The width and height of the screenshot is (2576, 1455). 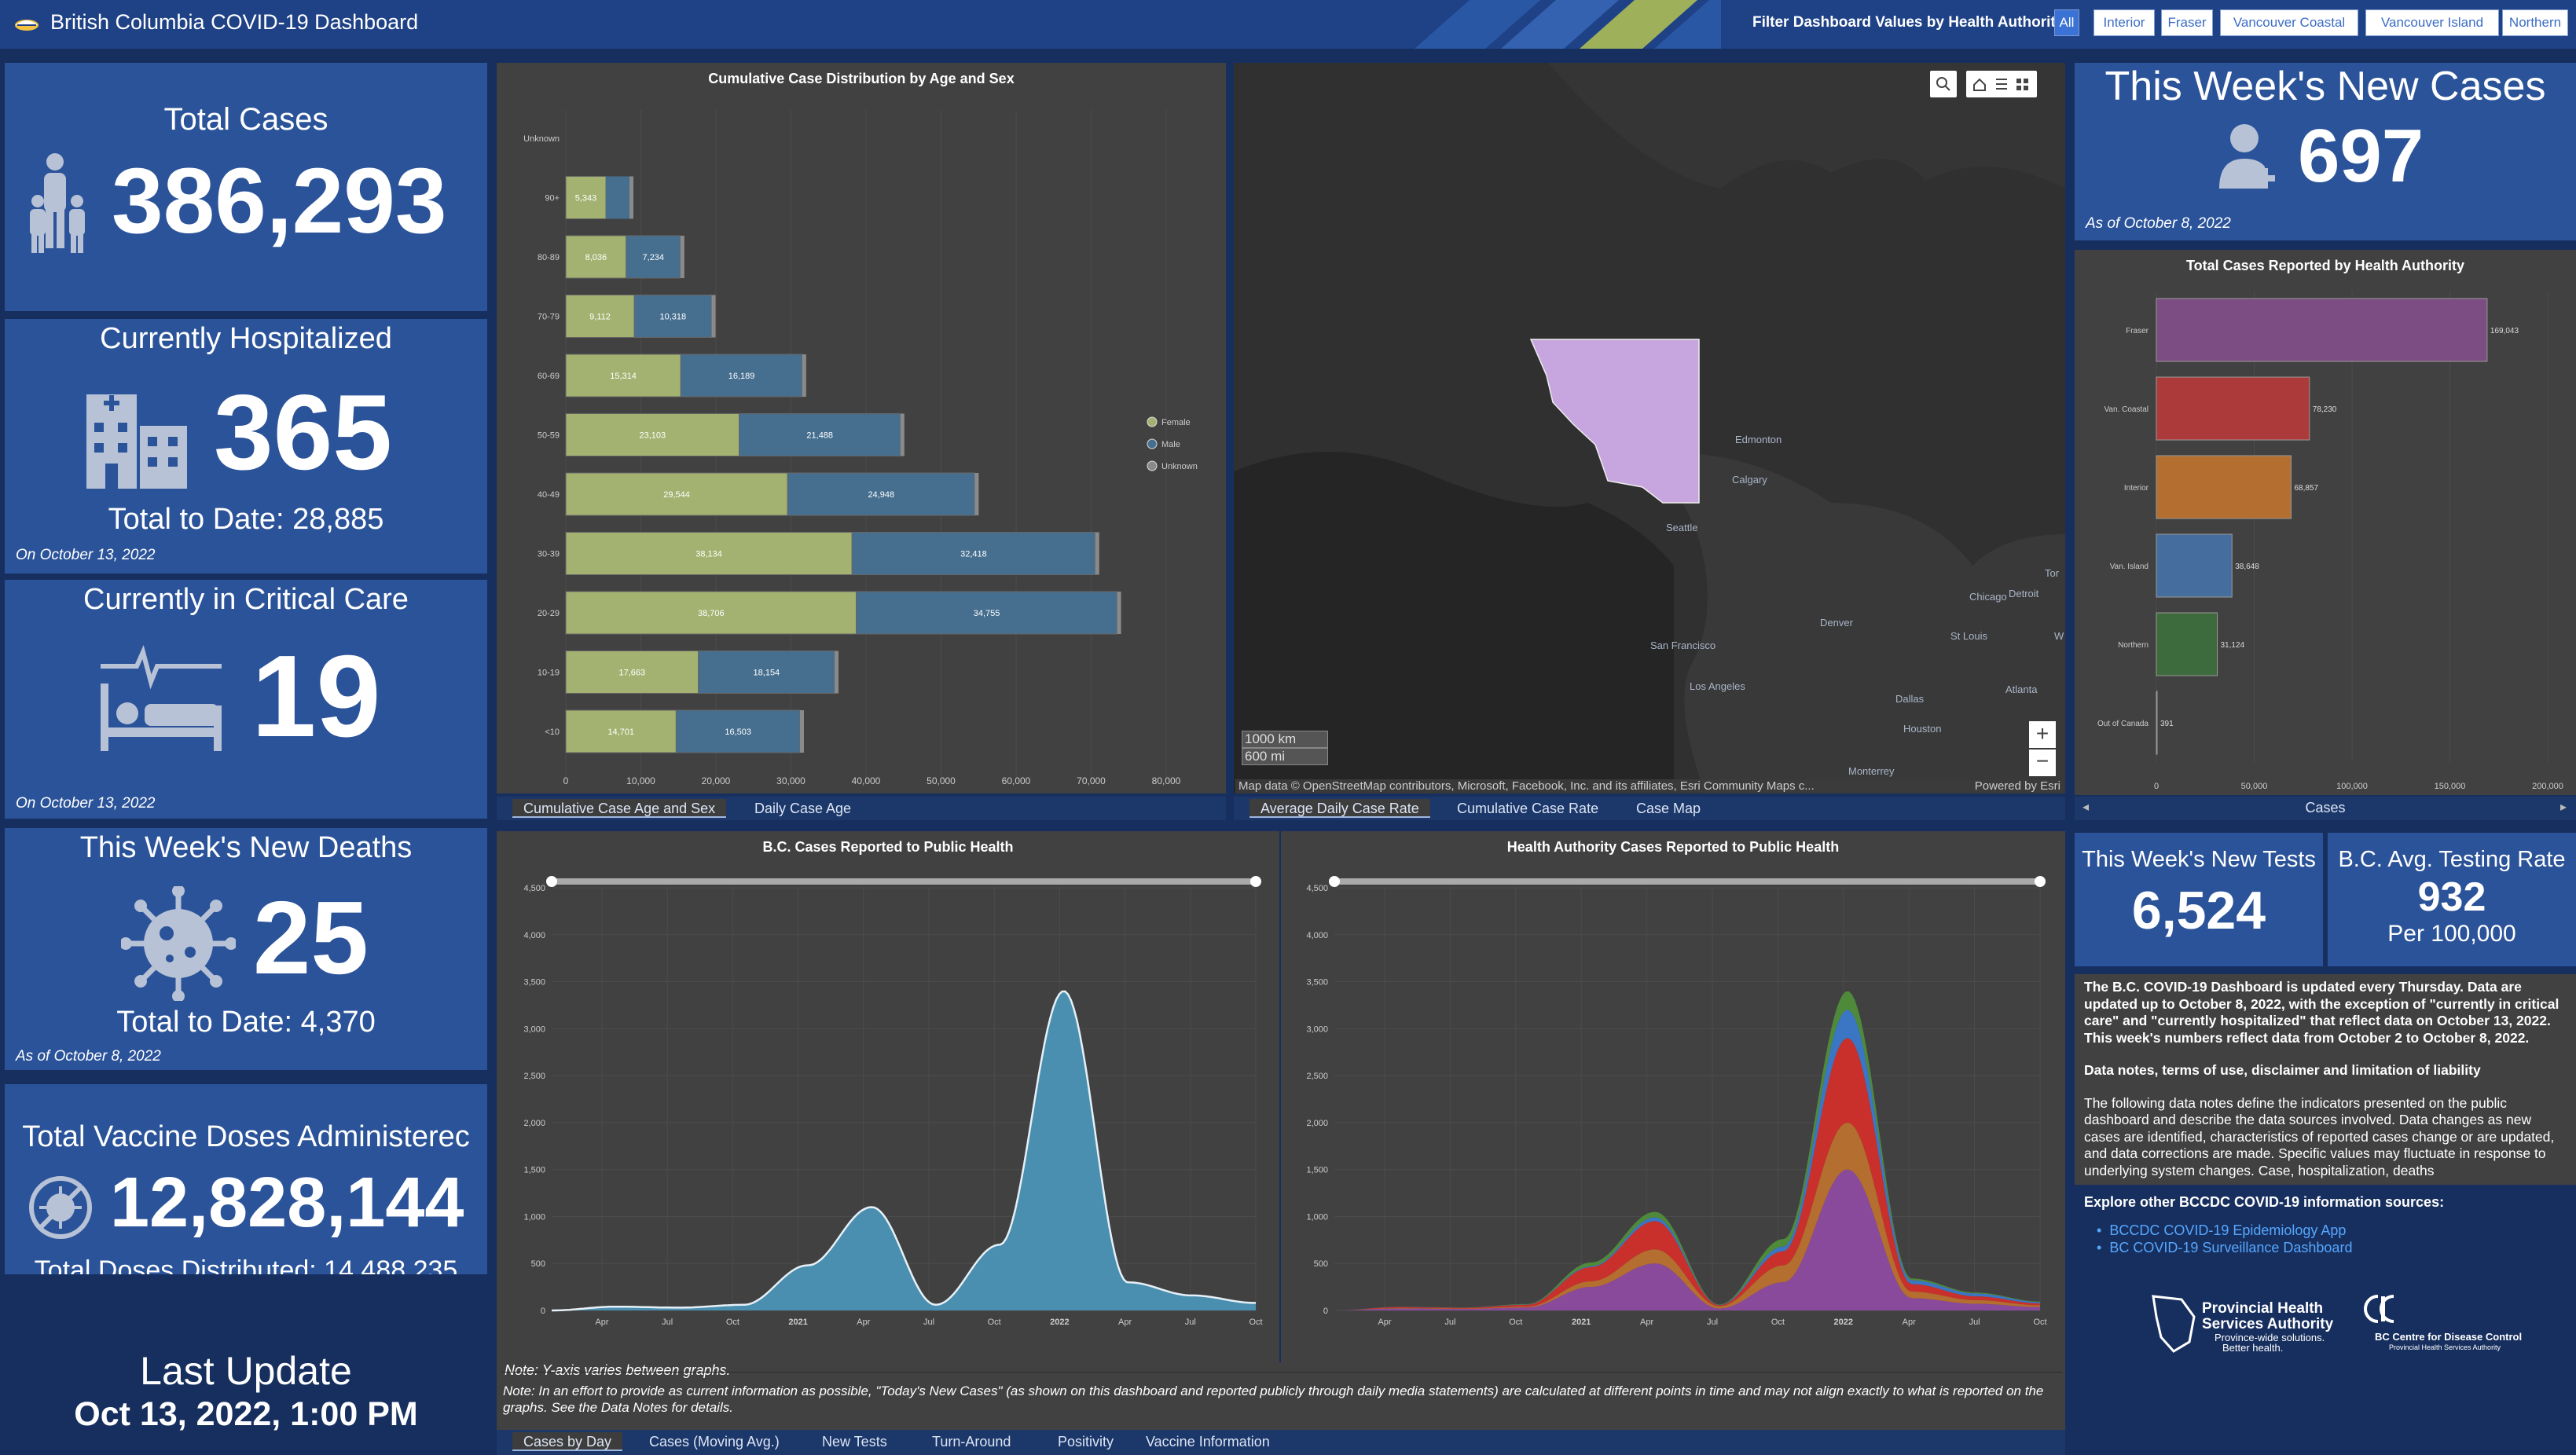 What do you see at coordinates (1317, 935) in the screenshot?
I see `y-tick-label: 4,000` at bounding box center [1317, 935].